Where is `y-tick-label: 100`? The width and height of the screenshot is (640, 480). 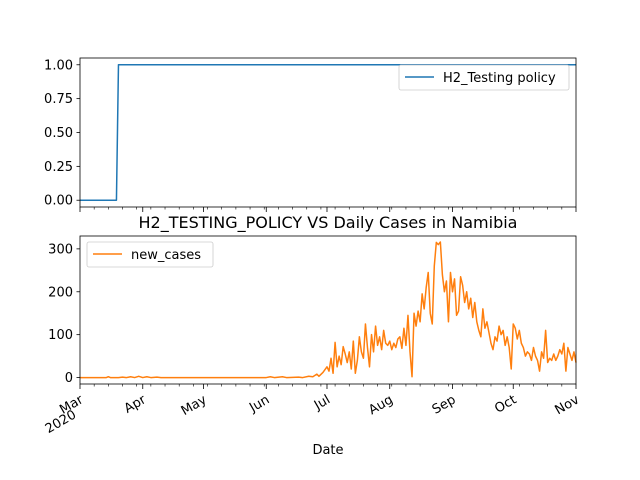
y-tick-label: 100 is located at coordinates (60, 335).